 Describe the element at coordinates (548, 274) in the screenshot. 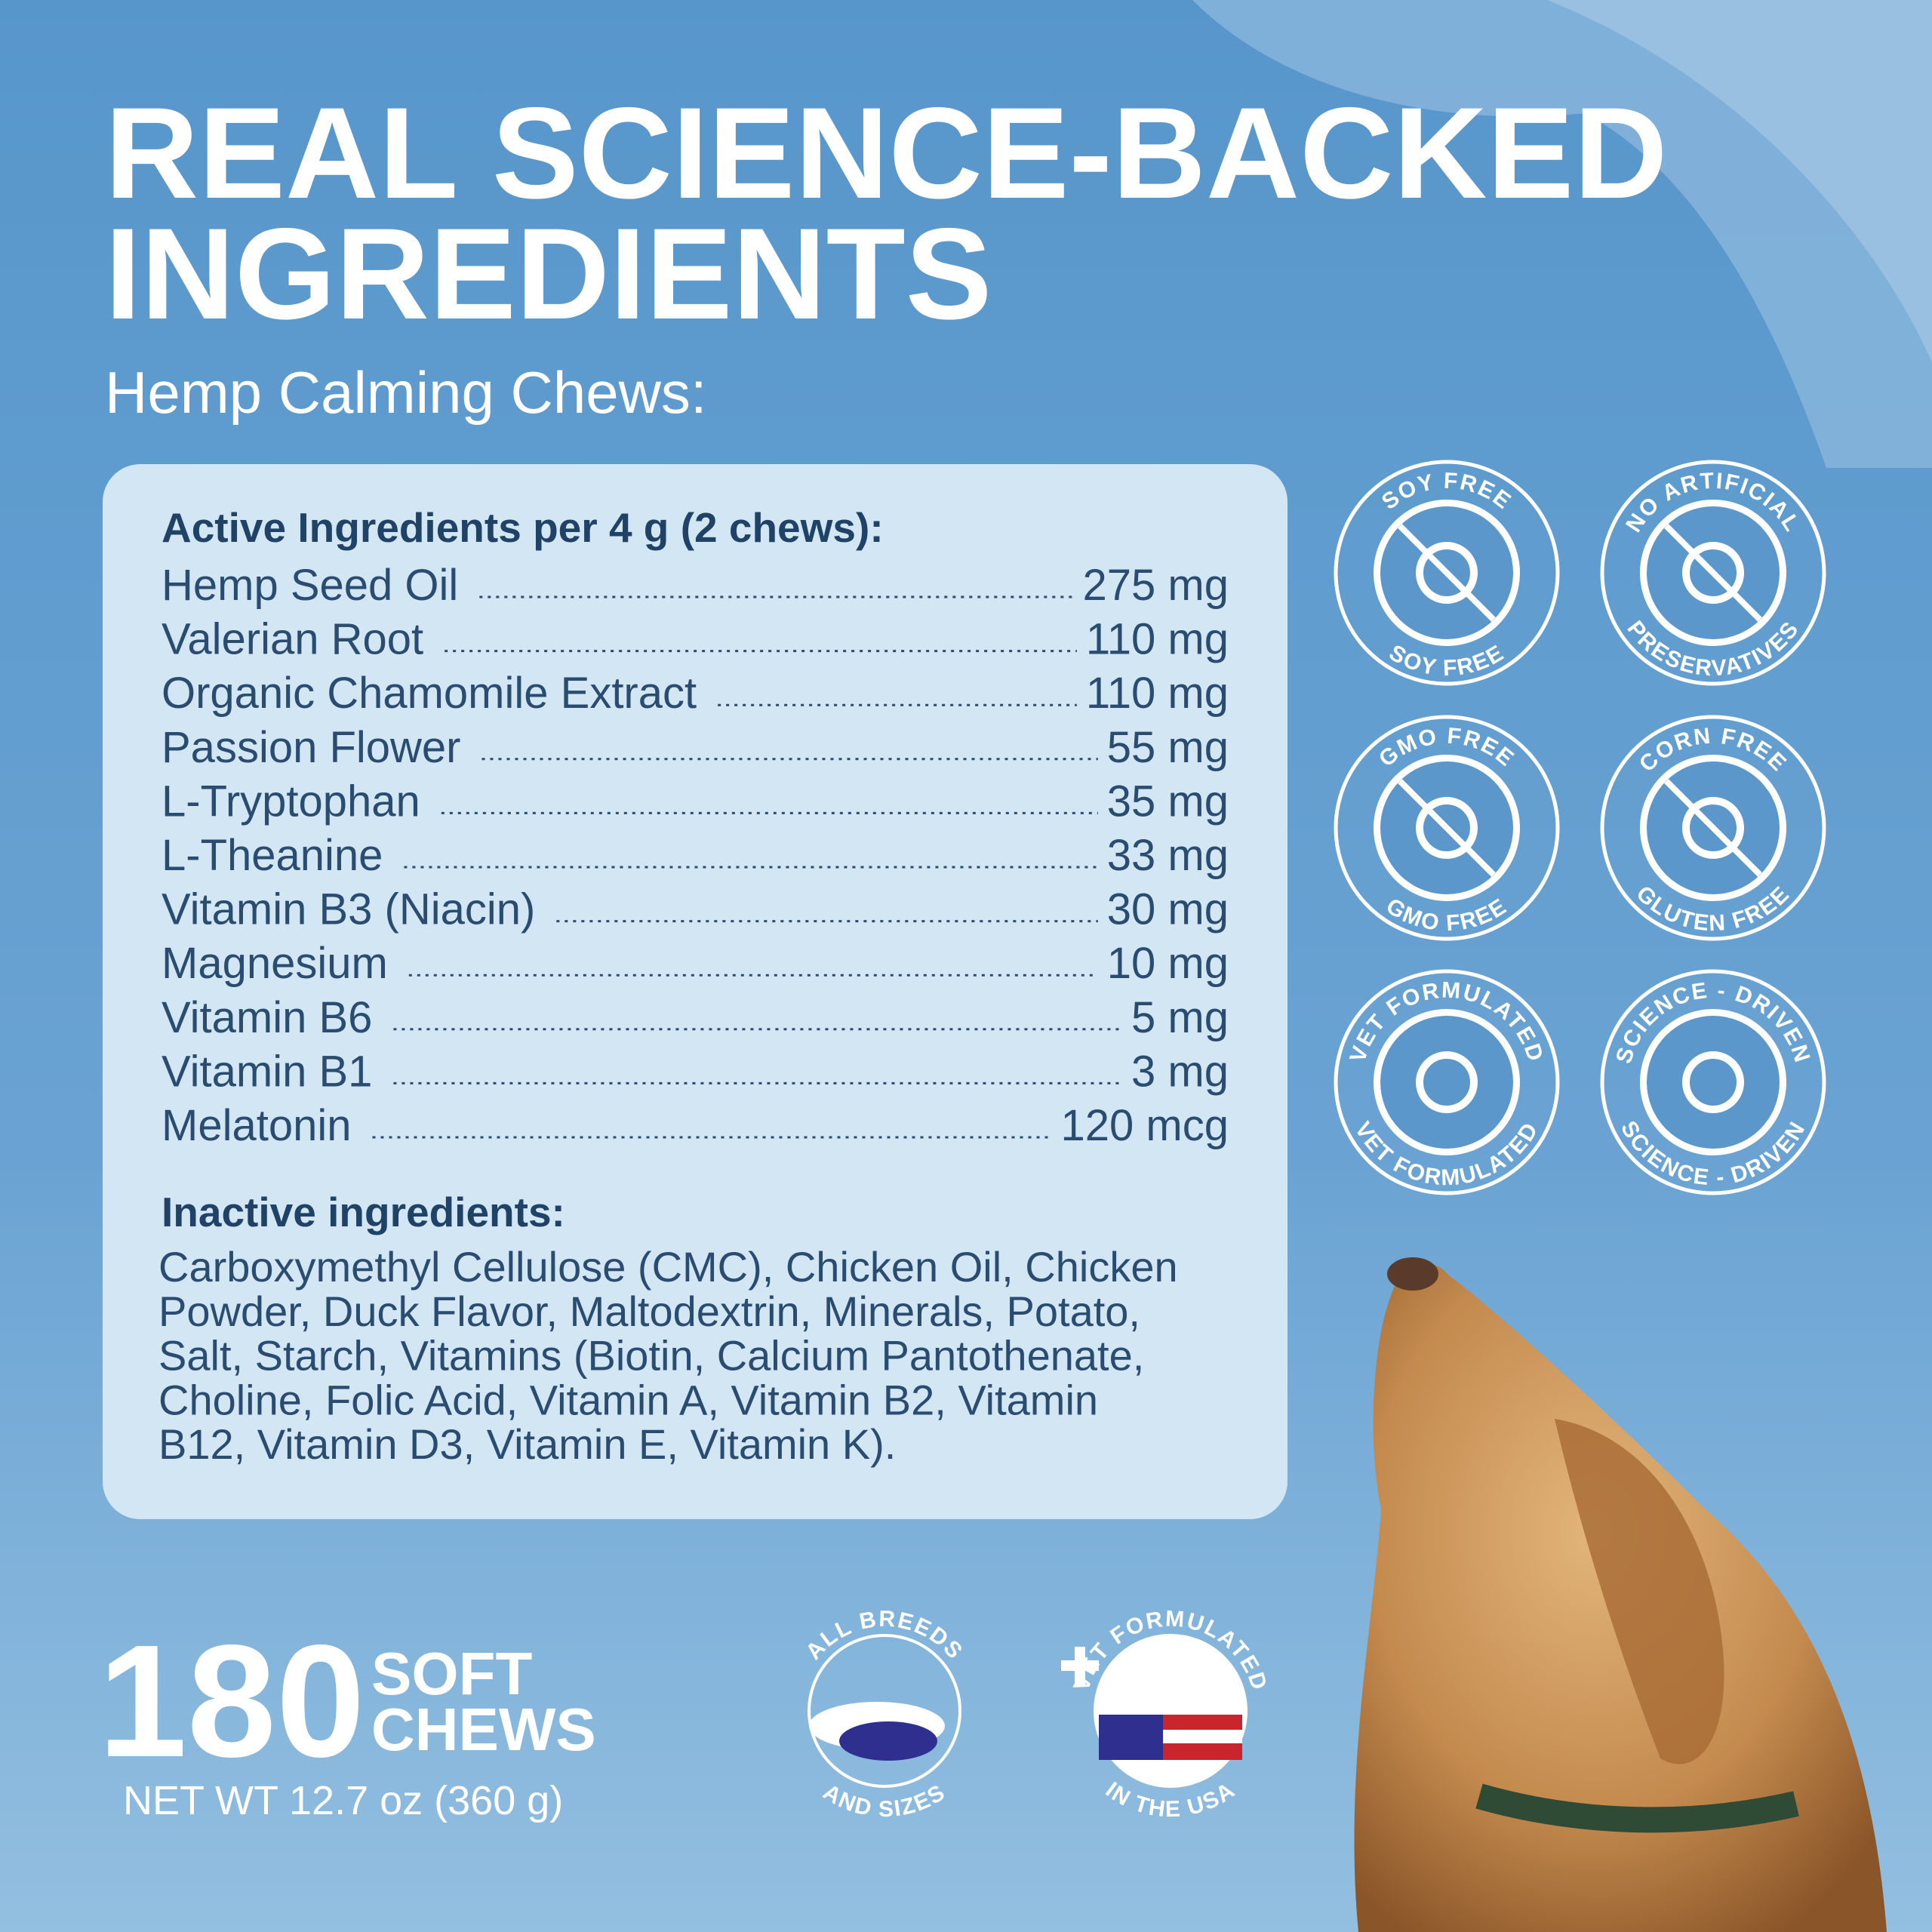

I see `title-line: INGREDIENTS` at that location.